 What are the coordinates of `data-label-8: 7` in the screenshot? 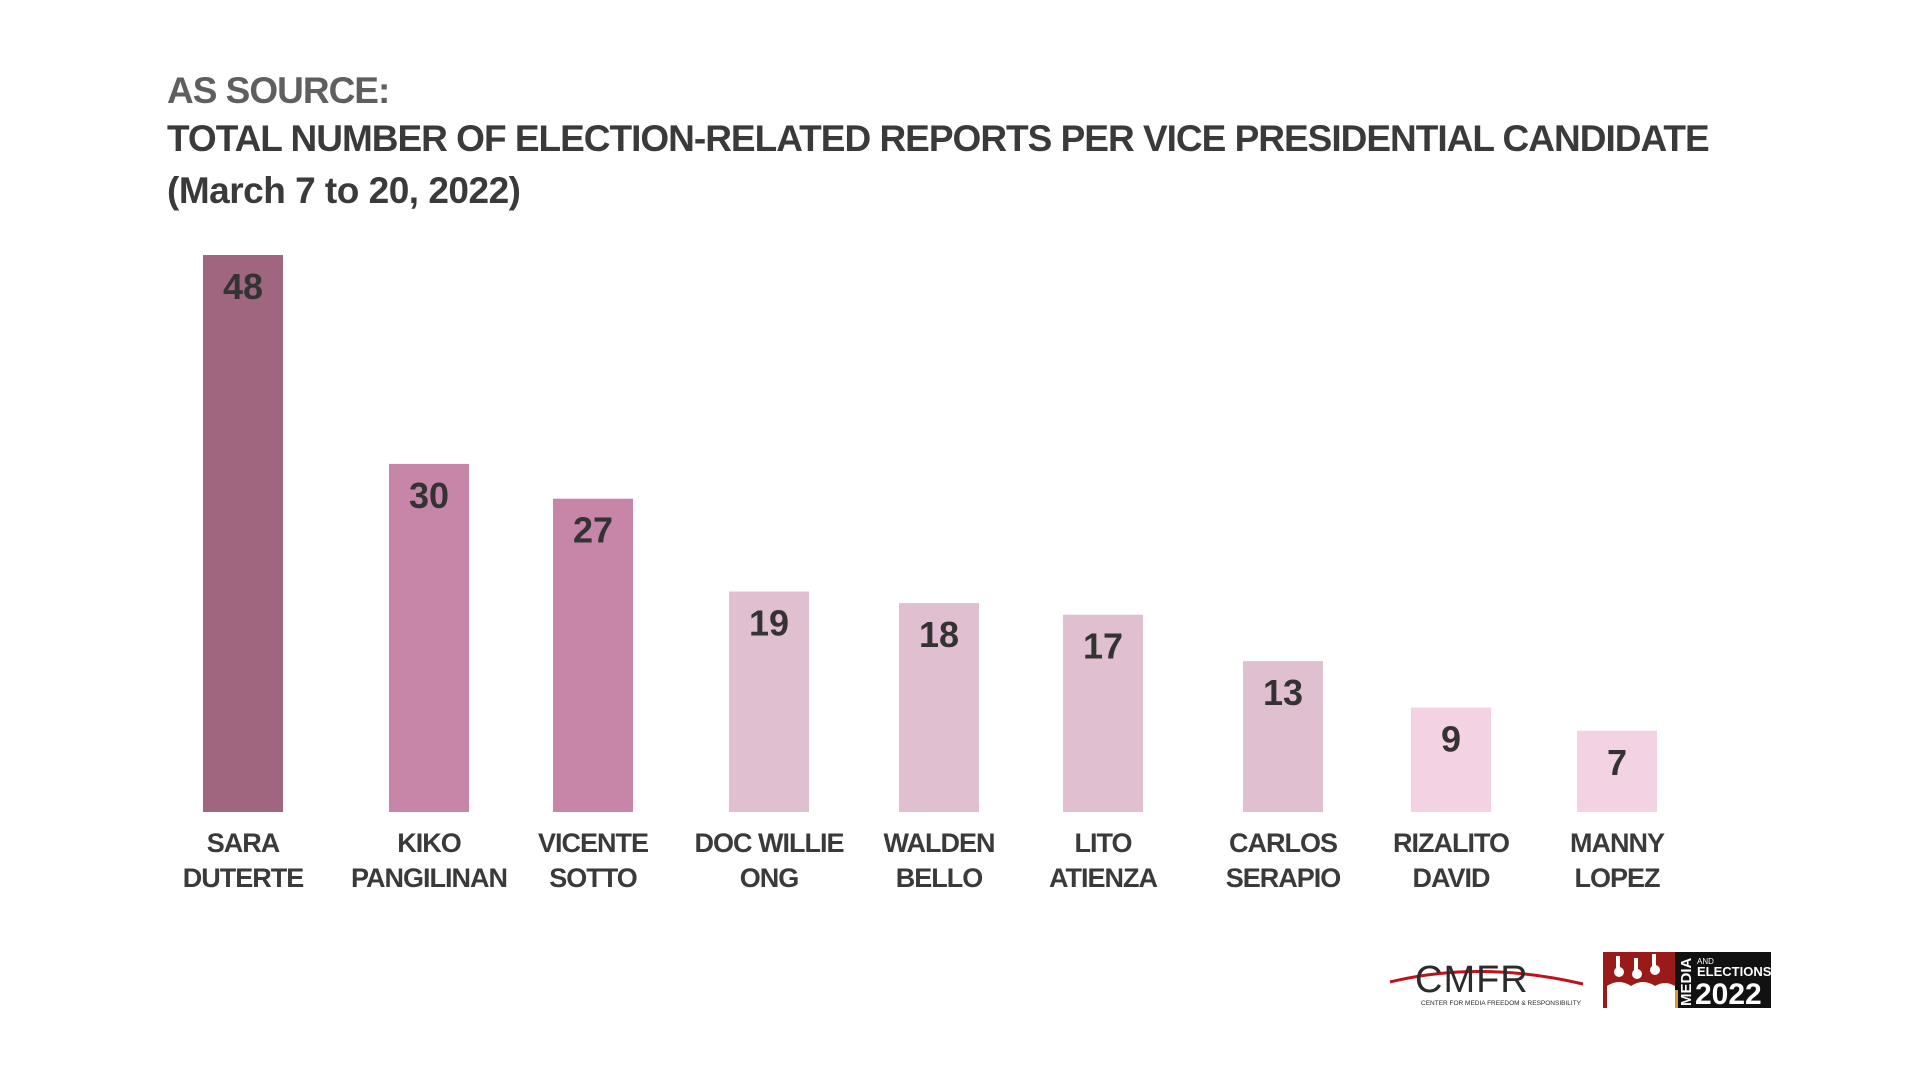 It's located at (1617, 762).